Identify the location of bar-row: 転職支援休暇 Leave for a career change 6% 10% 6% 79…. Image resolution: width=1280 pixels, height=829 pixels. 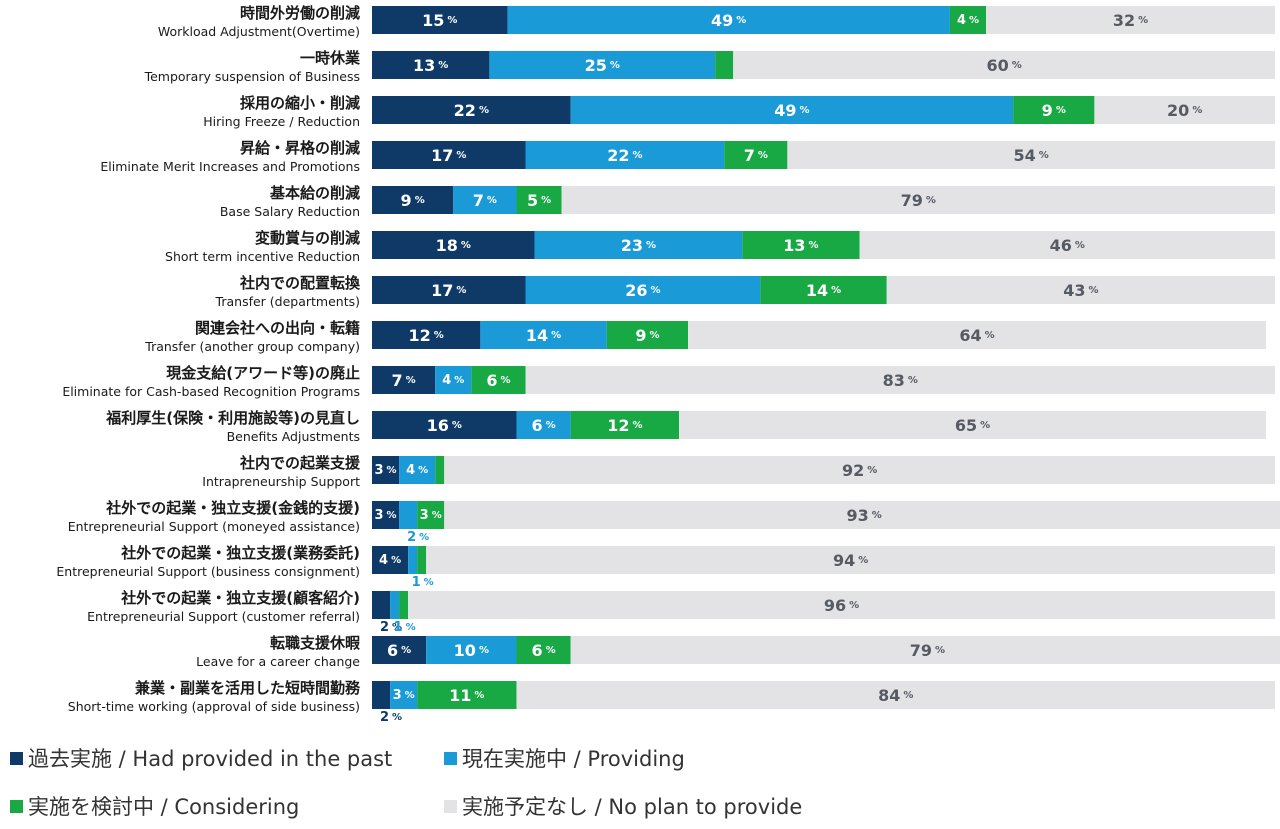
(738, 651).